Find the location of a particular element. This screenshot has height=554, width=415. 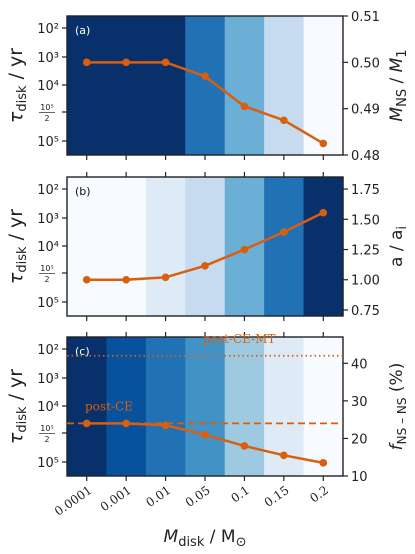

panel-label: (c) is located at coordinates (82, 351).